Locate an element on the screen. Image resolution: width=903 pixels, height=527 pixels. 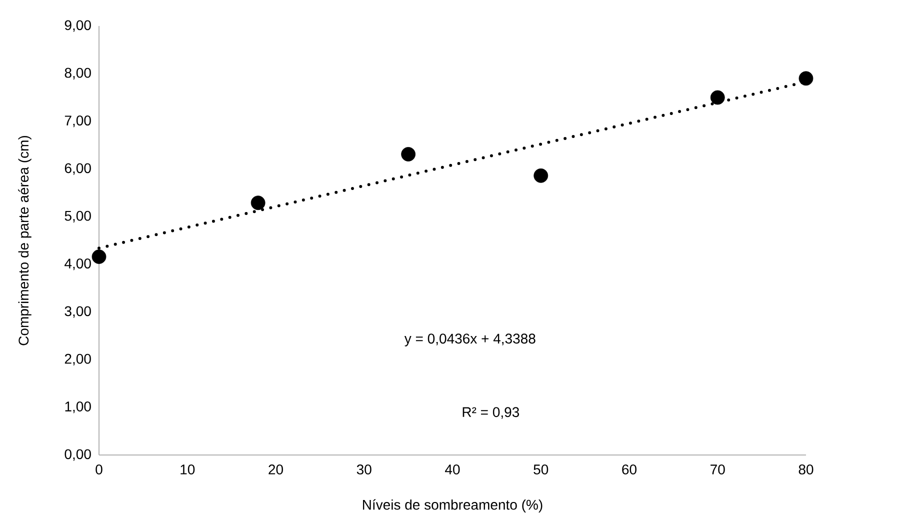
y-tick-label: 4,00 is located at coordinates (77, 264).